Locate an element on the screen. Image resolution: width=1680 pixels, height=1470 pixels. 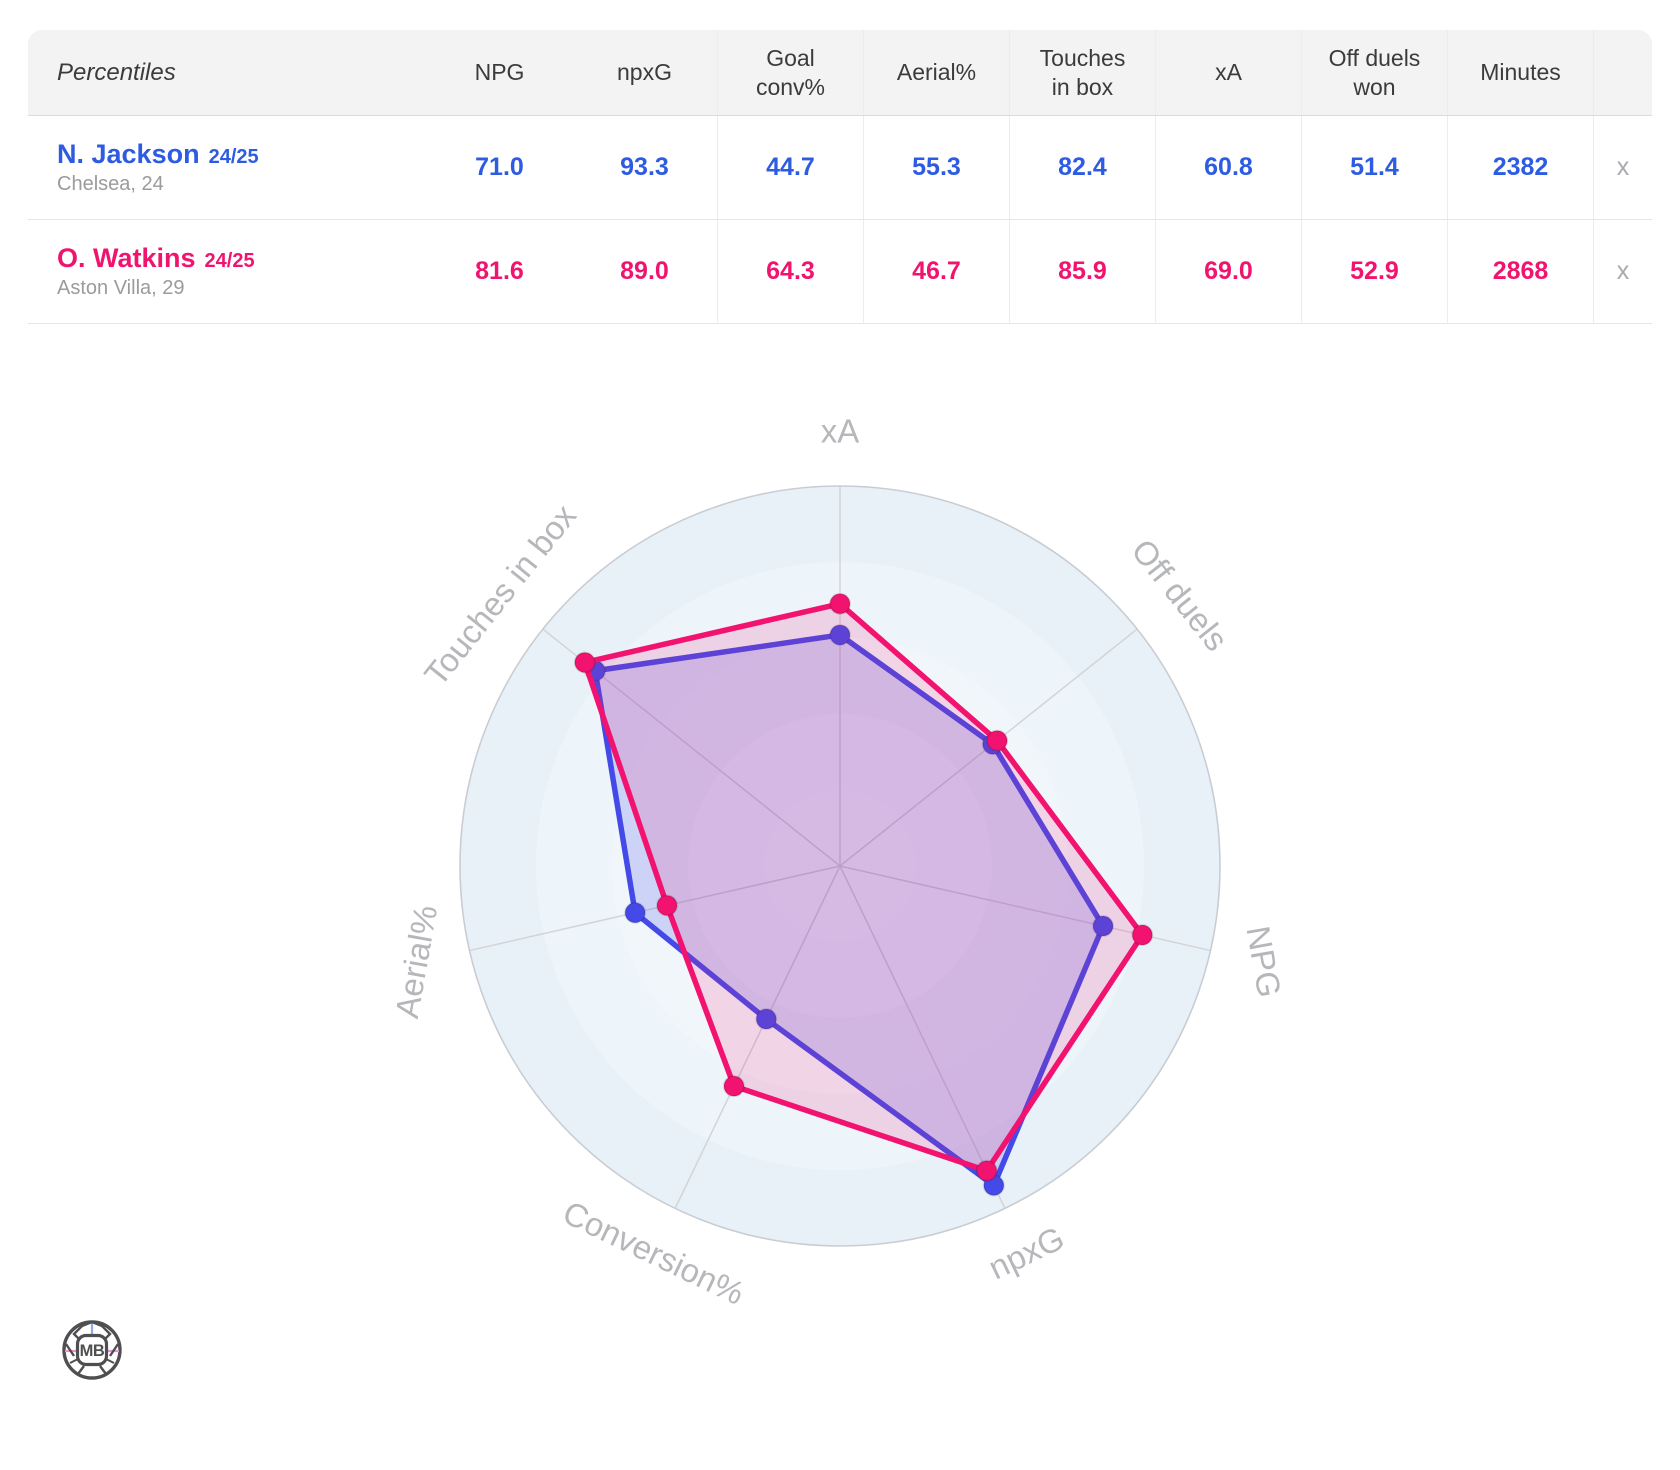
stat-value-goal-conv: 44.7 is located at coordinates (790, 167).